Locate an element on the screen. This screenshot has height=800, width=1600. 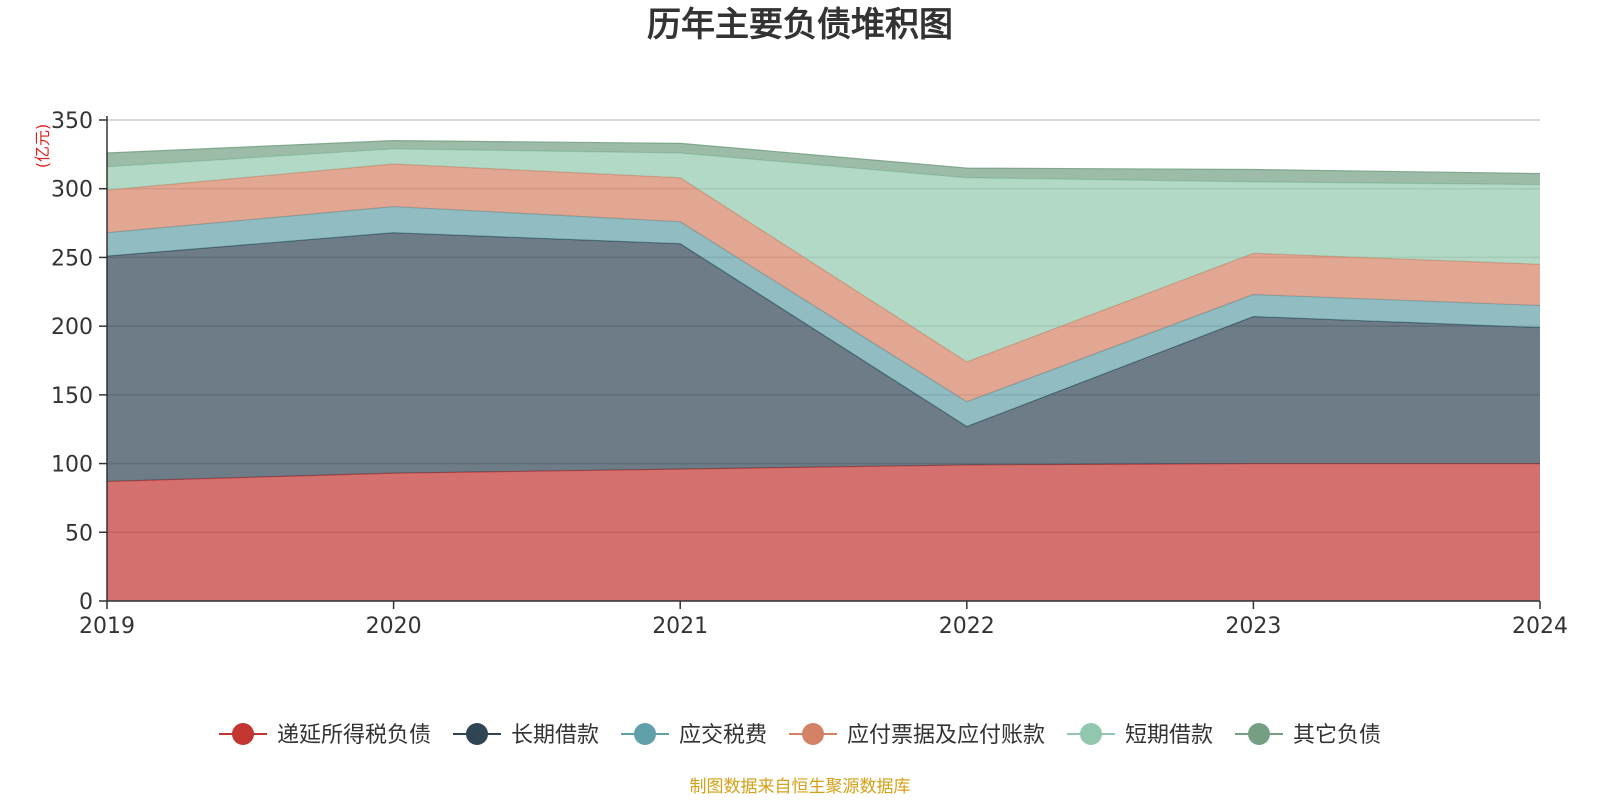
x-tick-label: 2021 is located at coordinates (680, 626).